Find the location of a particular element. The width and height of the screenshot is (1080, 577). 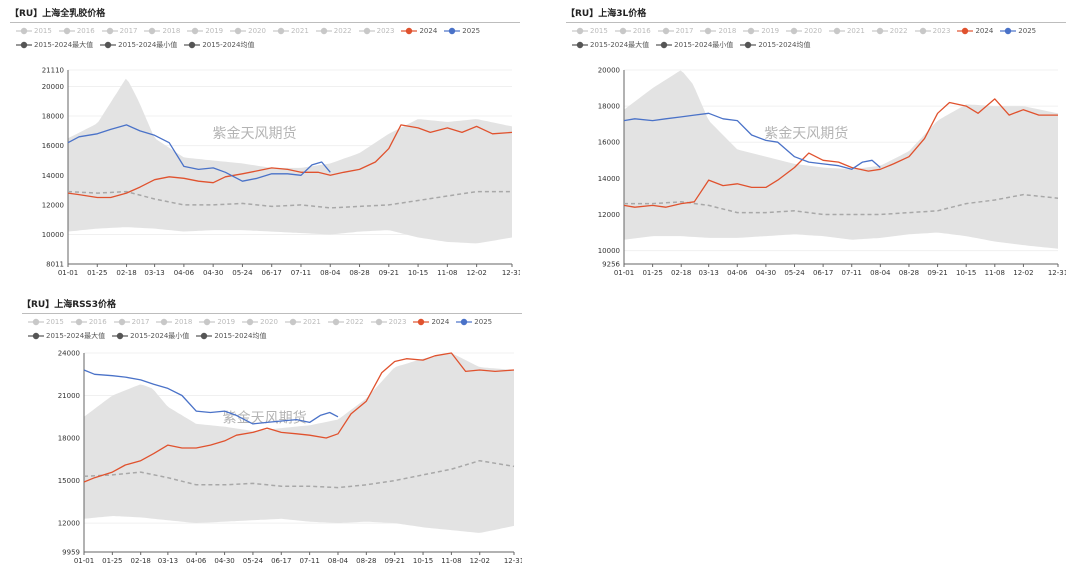

x-tick-label: 04-06 is located at coordinates (196, 561).